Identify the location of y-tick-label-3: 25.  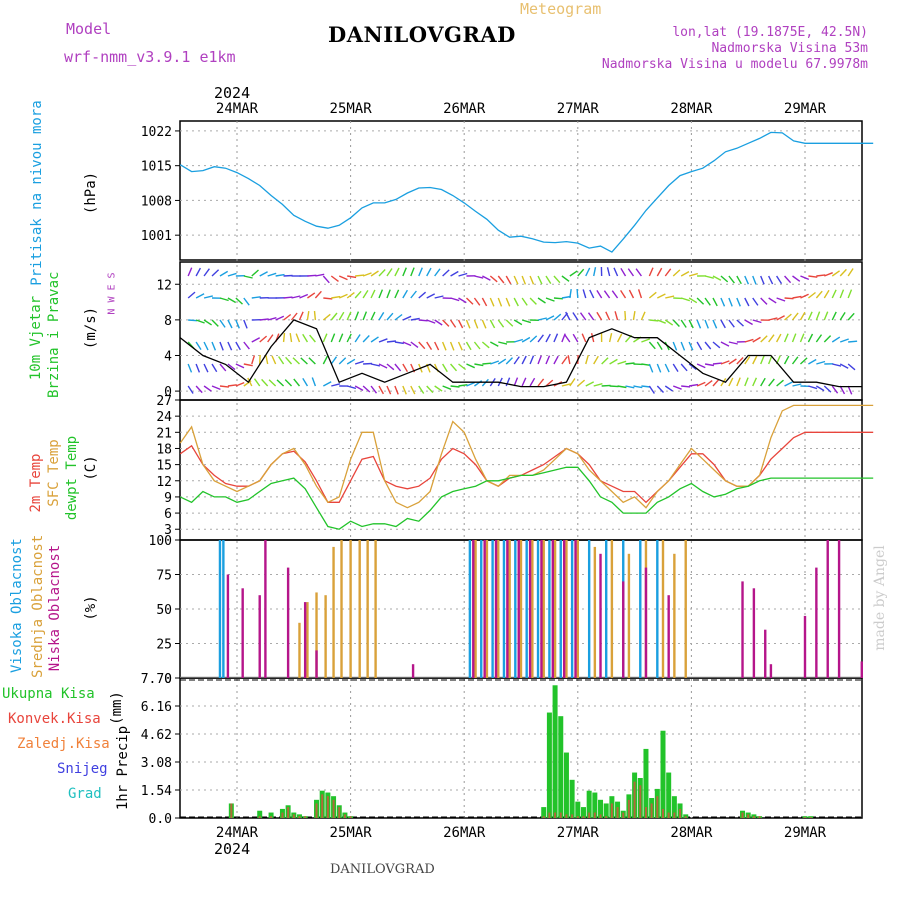
(164, 645).